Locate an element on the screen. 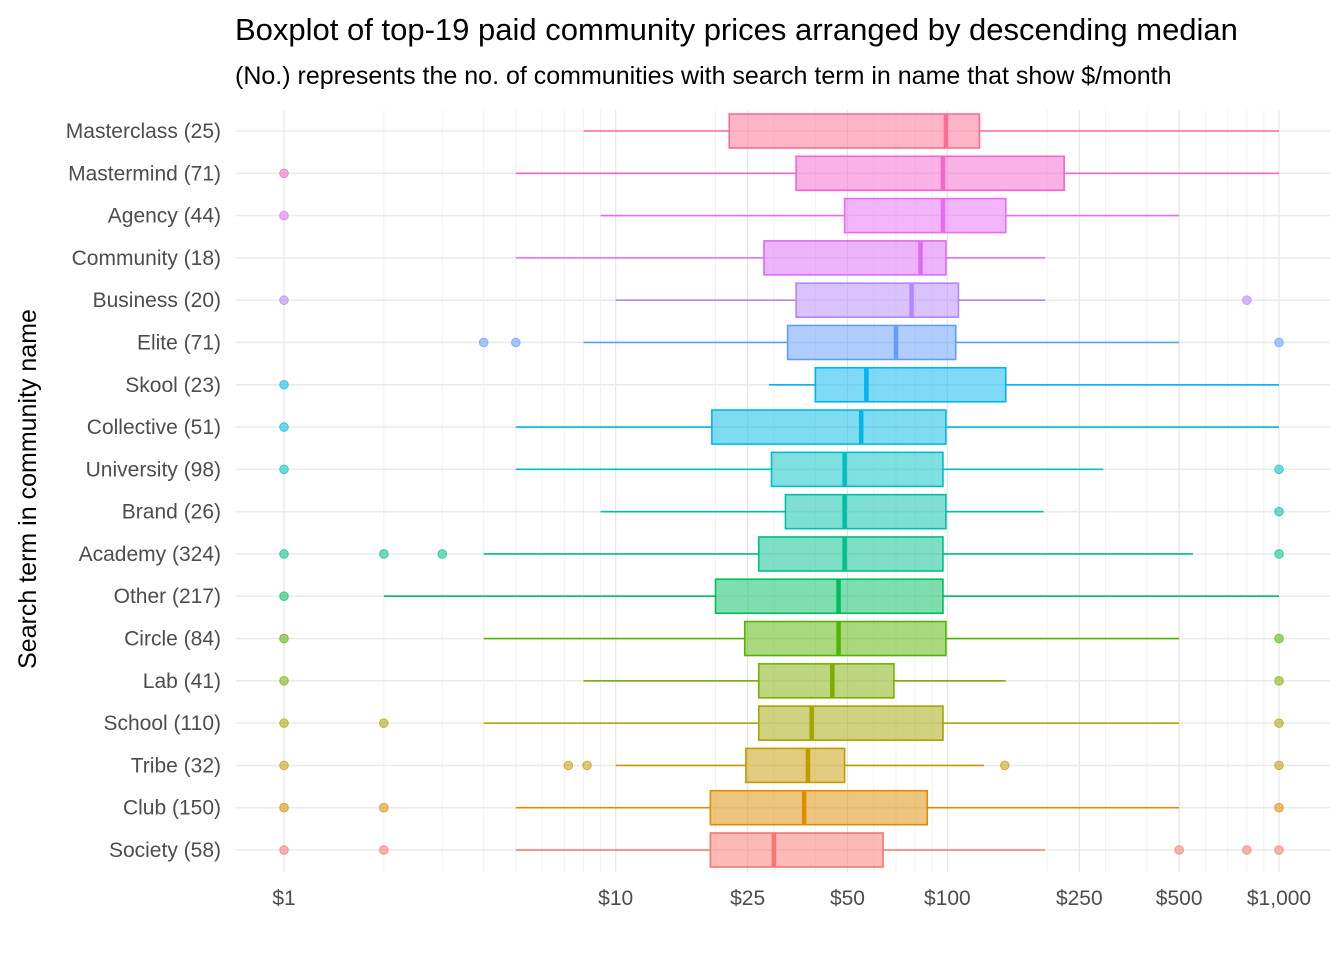  y-tick-label: Club (150) is located at coordinates (172, 808).